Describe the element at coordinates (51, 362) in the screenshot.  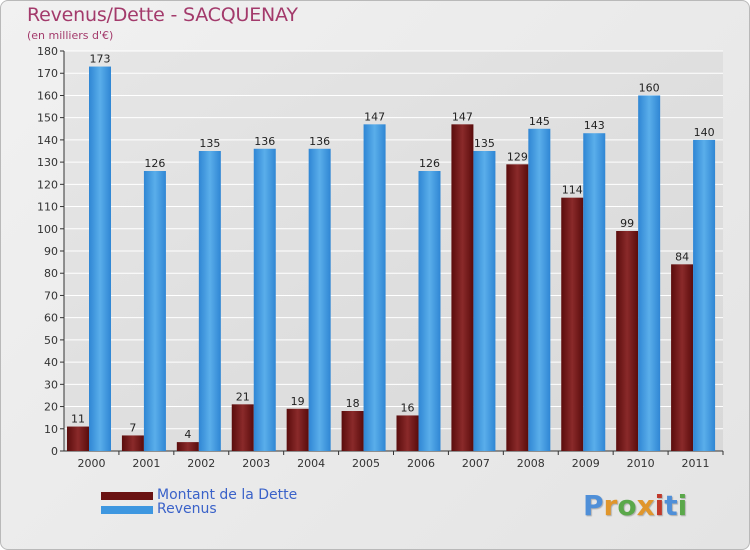
I see `y-tick-label: 40` at that location.